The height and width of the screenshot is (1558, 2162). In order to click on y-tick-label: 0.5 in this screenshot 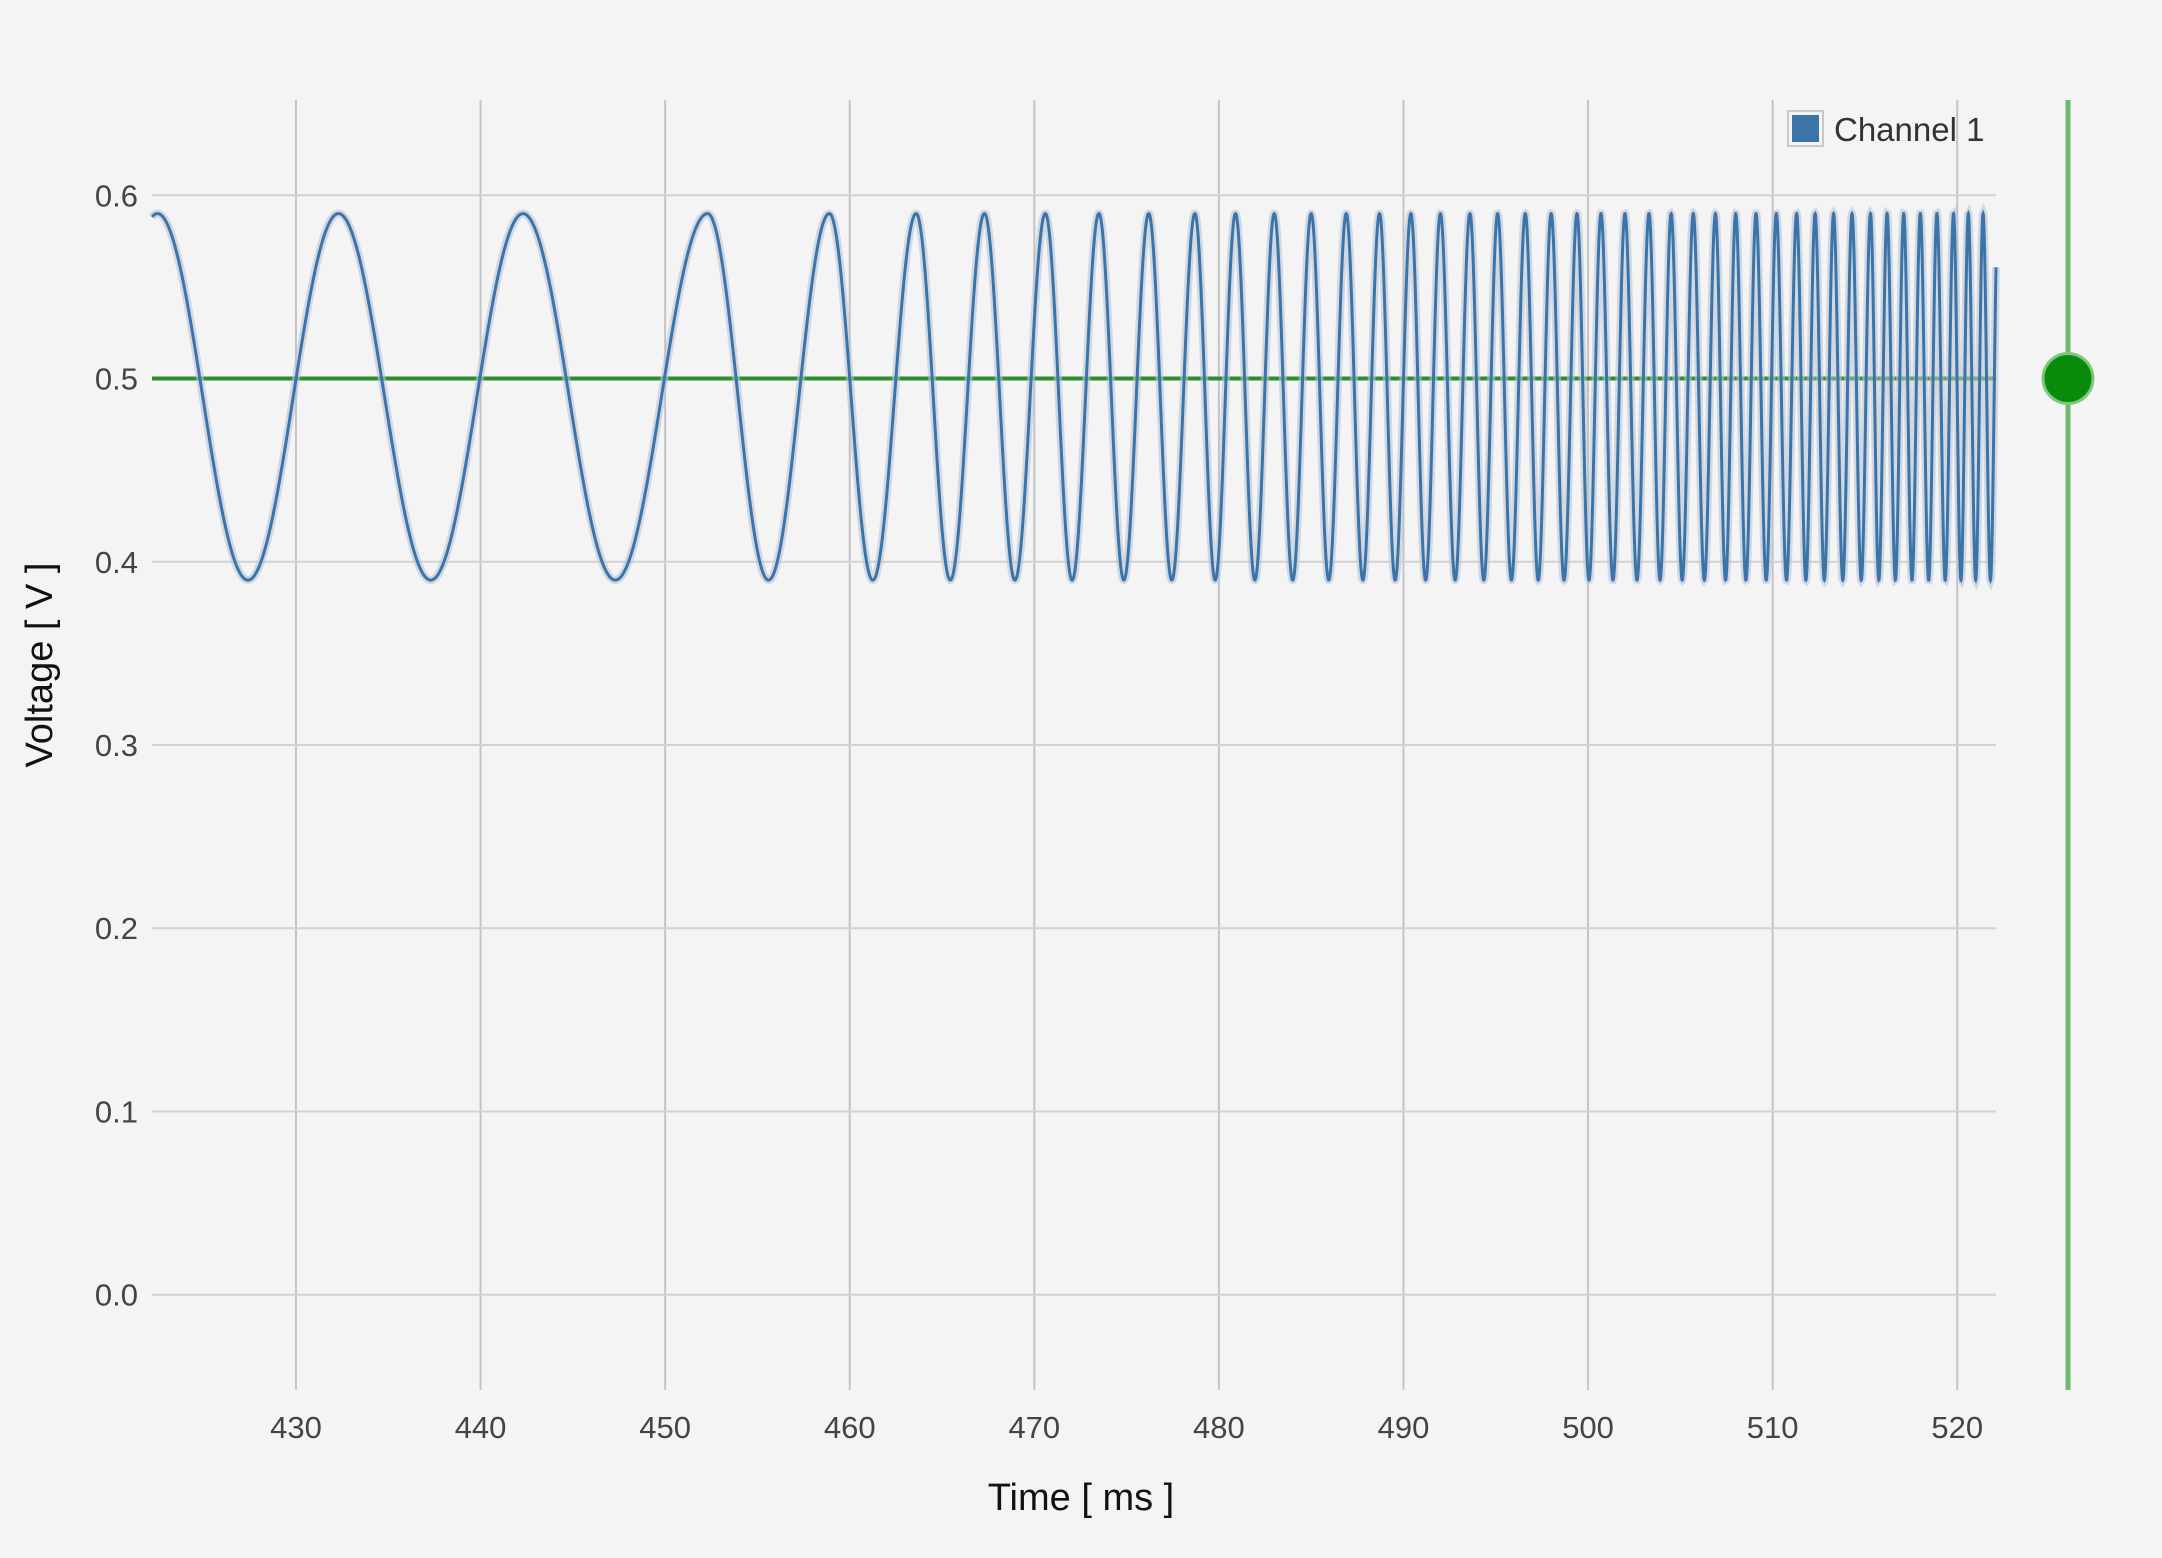, I will do `click(116, 379)`.